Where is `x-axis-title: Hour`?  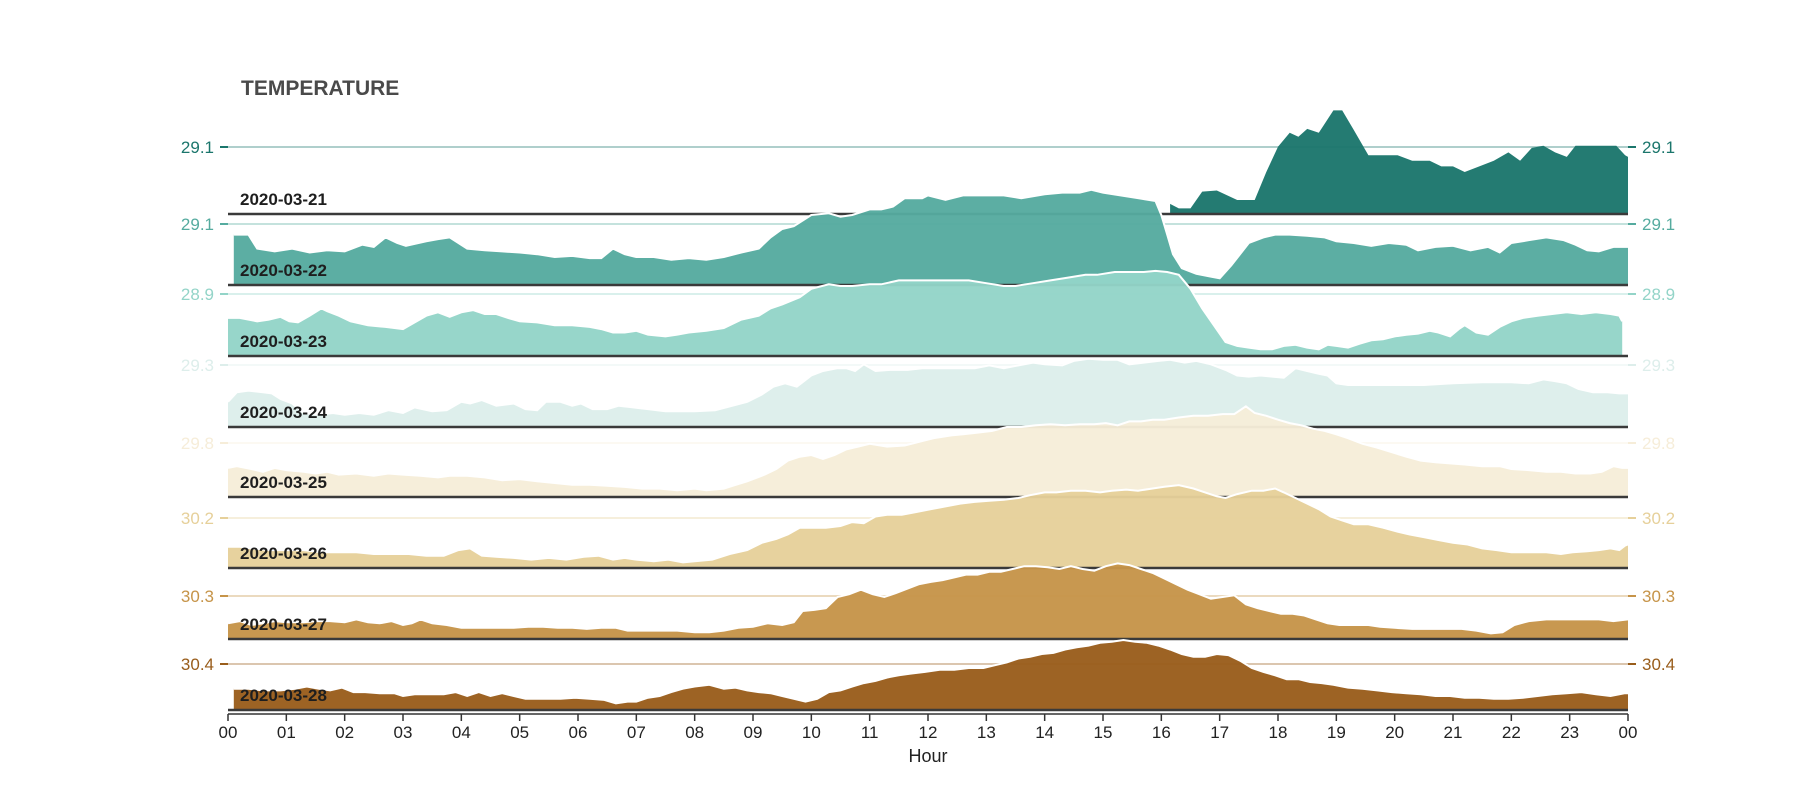 x-axis-title: Hour is located at coordinates (927, 756).